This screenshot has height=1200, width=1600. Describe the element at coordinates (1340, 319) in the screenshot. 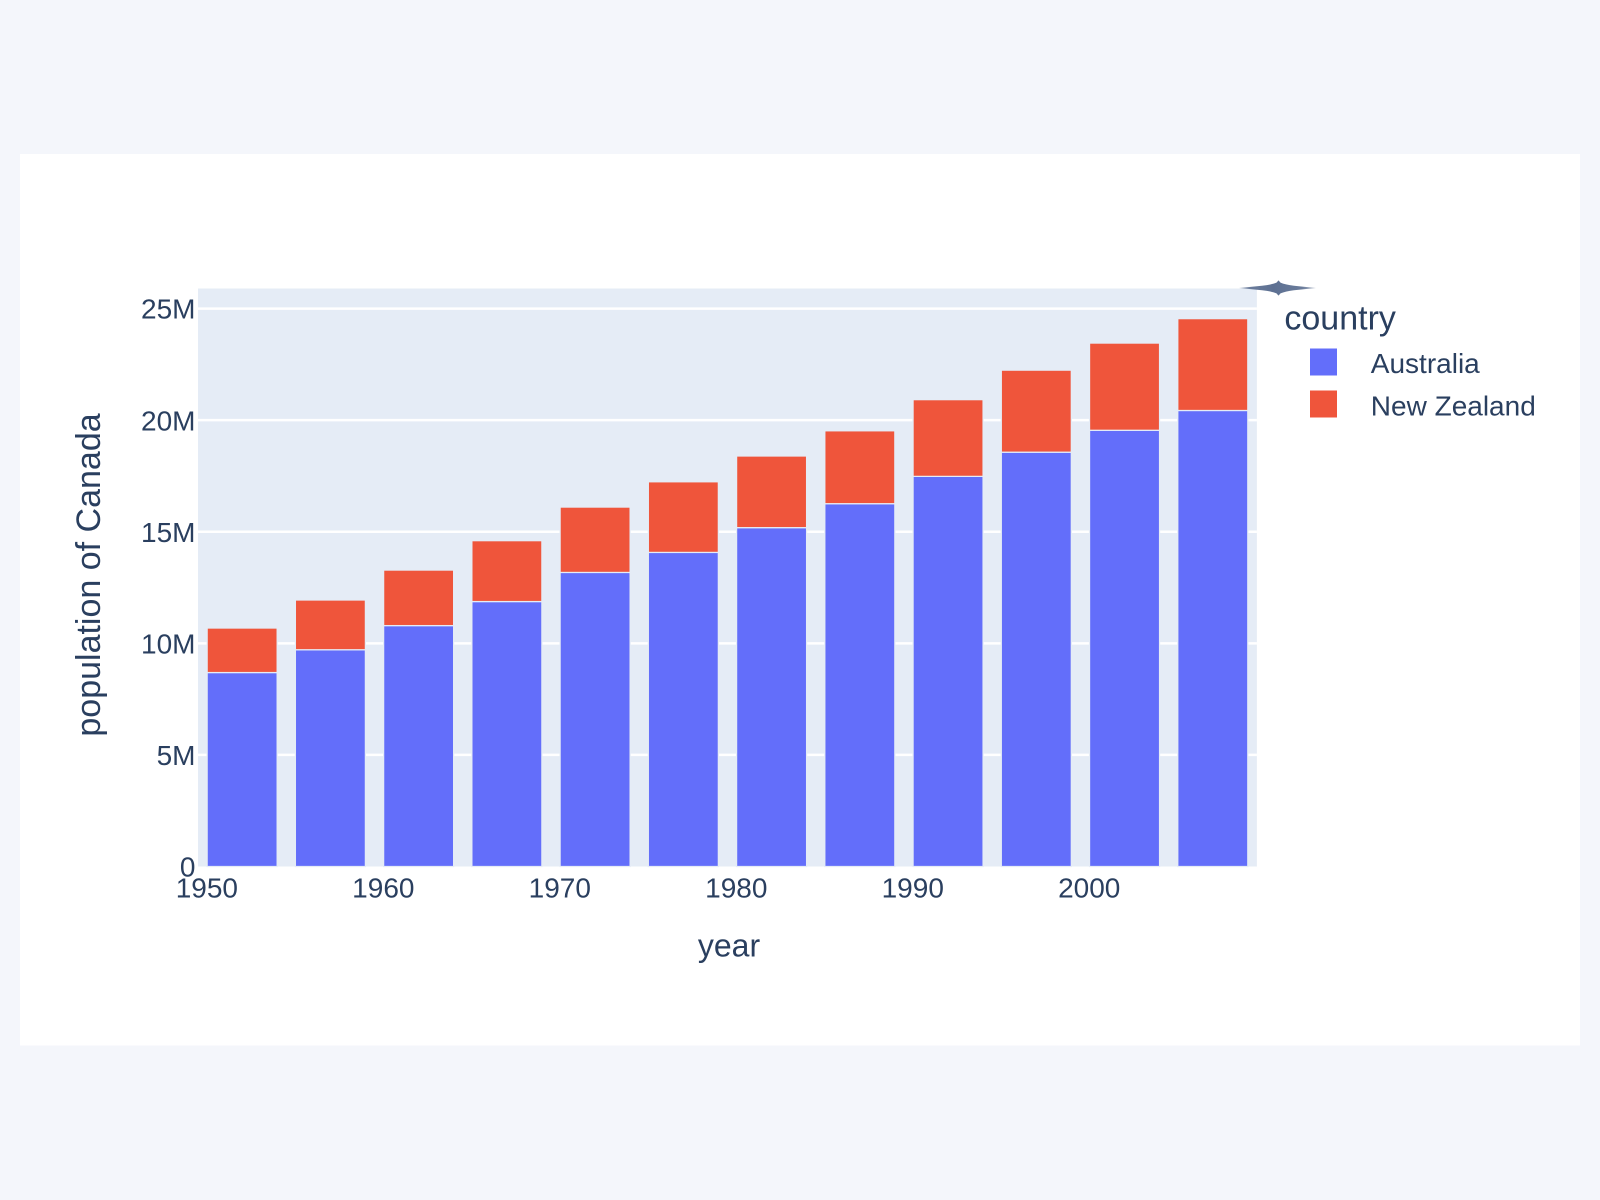

I see `svg-text: country` at that location.